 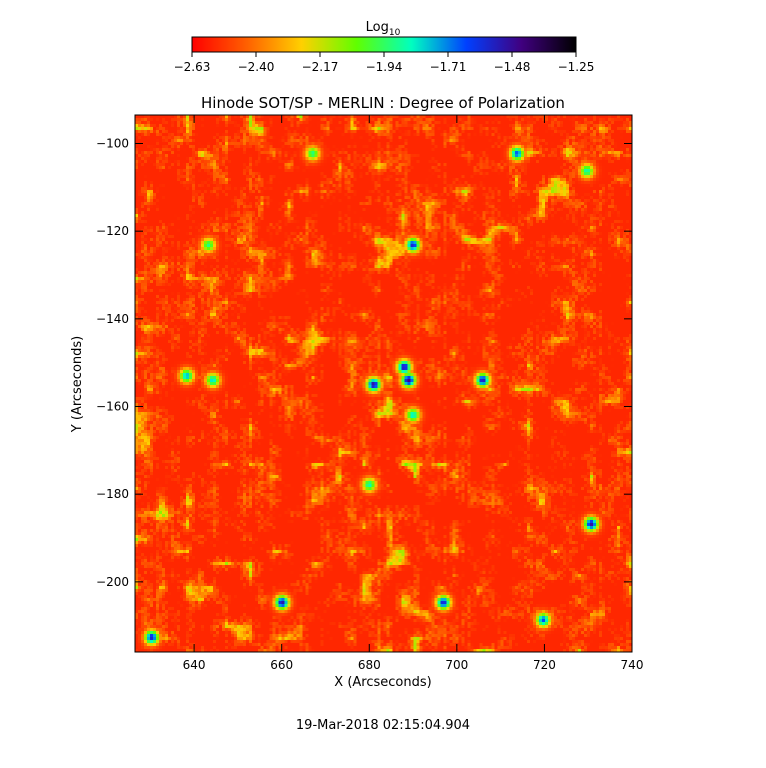 What do you see at coordinates (512, 67) in the screenshot?
I see `colorbar-tick-label: −1.48` at bounding box center [512, 67].